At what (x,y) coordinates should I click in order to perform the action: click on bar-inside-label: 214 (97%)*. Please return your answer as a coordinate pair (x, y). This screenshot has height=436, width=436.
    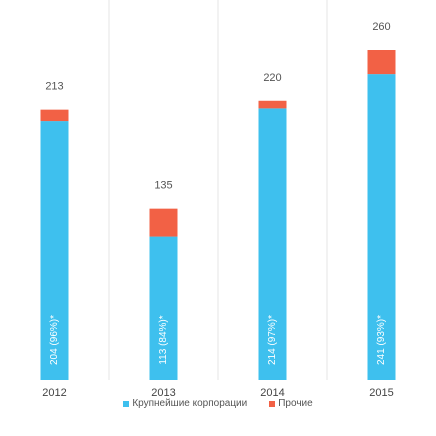
    Looking at the image, I should click on (272, 340).